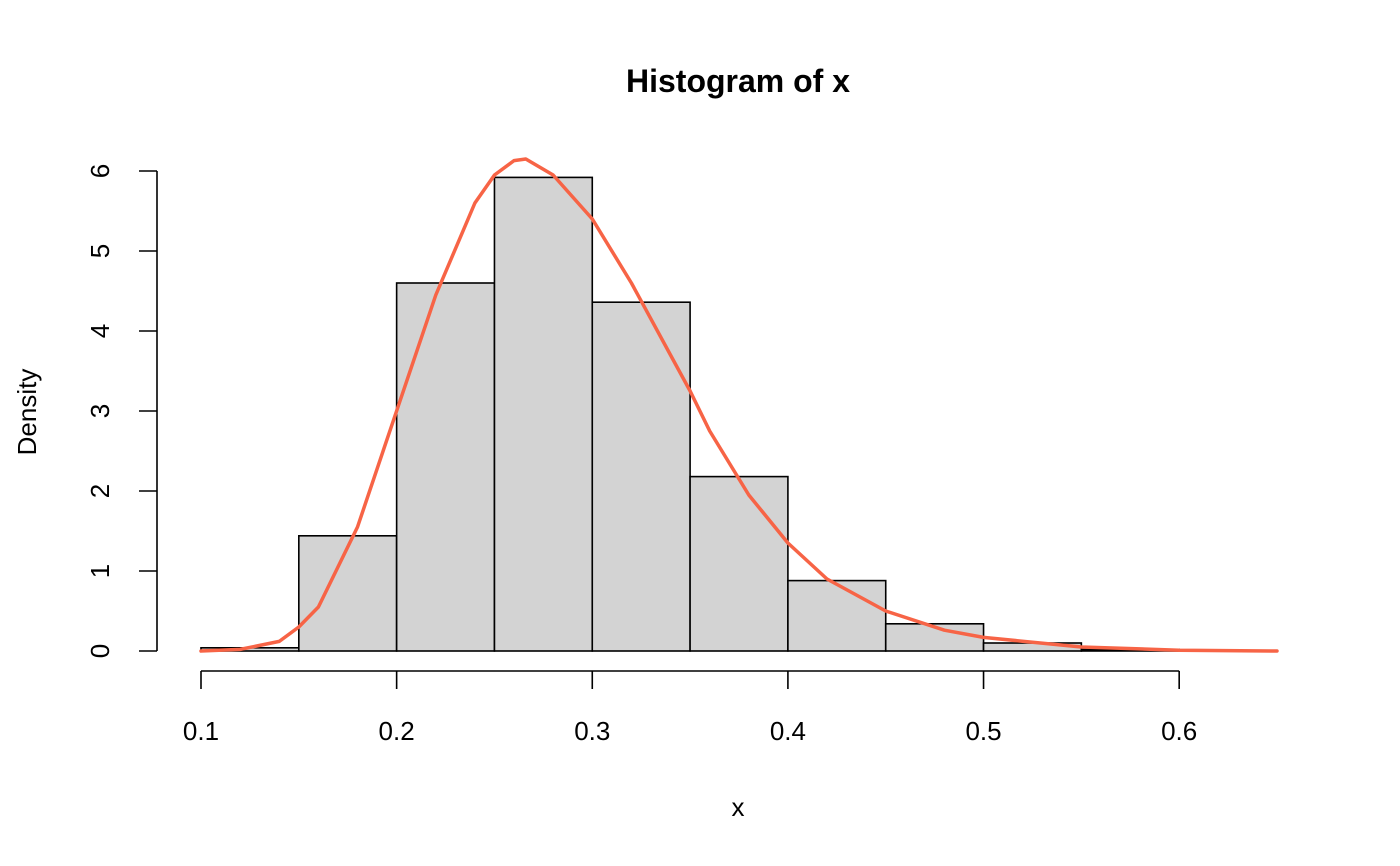 This screenshot has height=866, width=1400. Describe the element at coordinates (100, 651) in the screenshot. I see `y-tick-label: 0` at that location.